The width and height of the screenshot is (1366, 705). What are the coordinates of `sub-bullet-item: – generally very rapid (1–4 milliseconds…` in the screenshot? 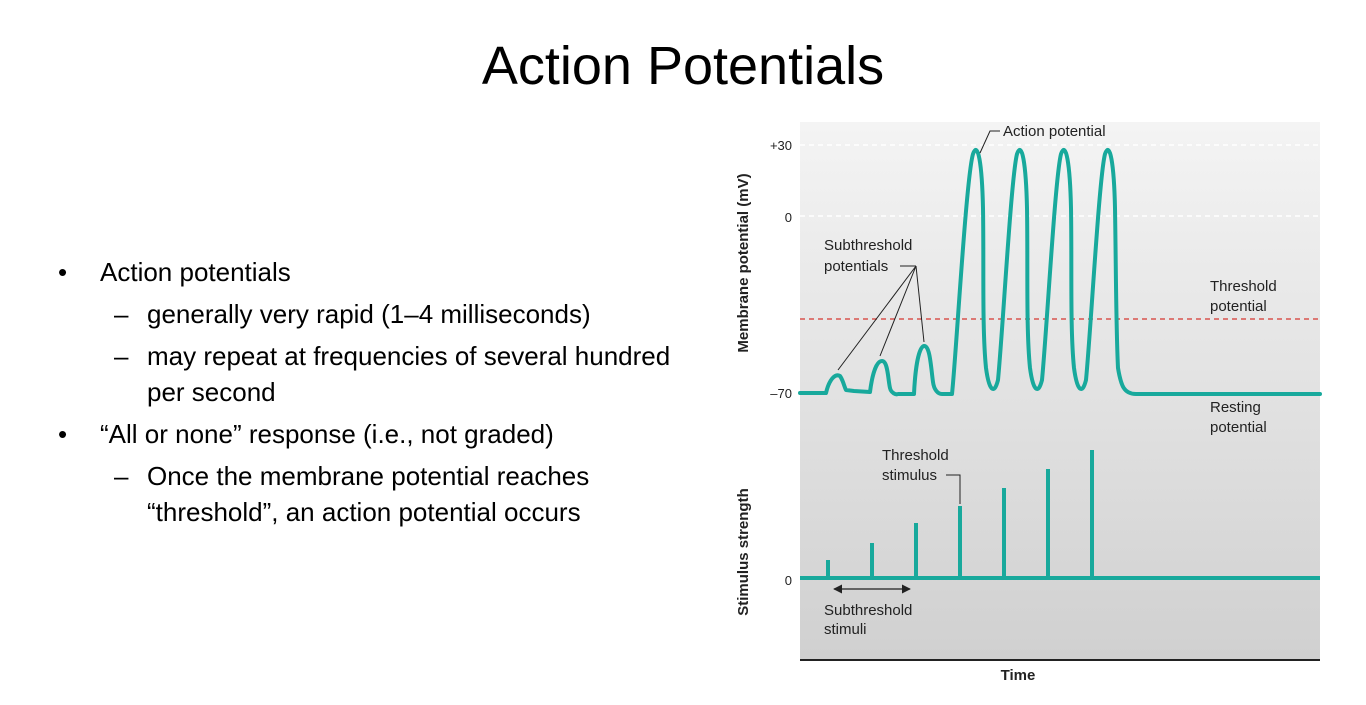 It's located at (368, 314).